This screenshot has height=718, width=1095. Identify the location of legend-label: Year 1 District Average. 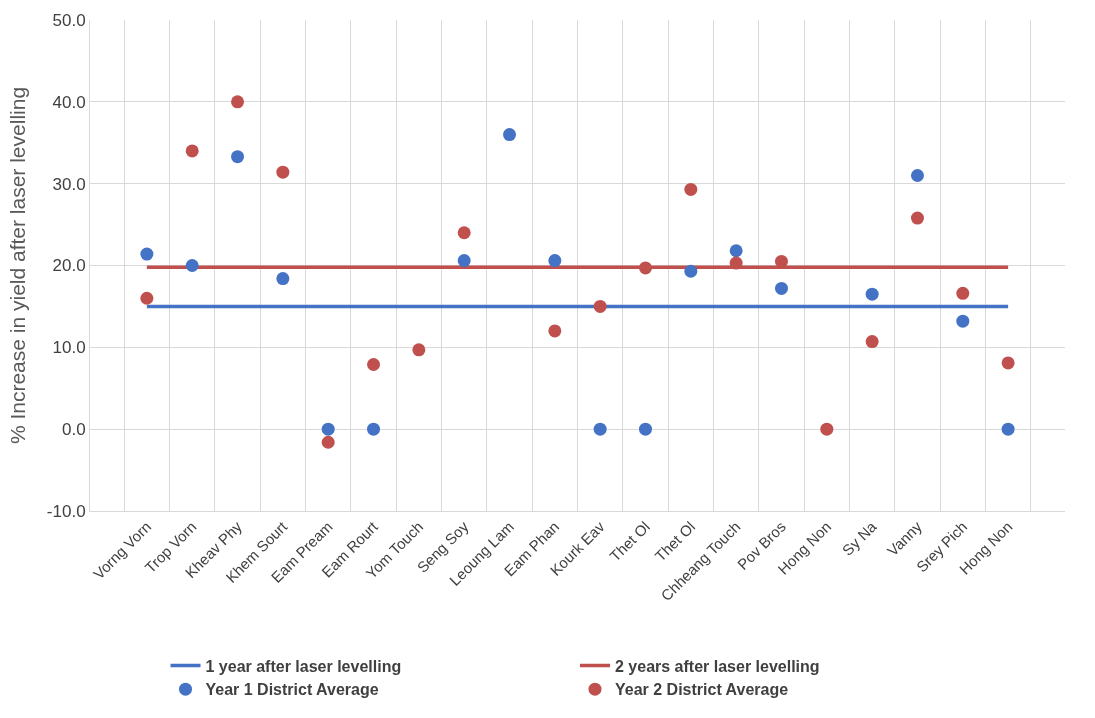
(292, 690).